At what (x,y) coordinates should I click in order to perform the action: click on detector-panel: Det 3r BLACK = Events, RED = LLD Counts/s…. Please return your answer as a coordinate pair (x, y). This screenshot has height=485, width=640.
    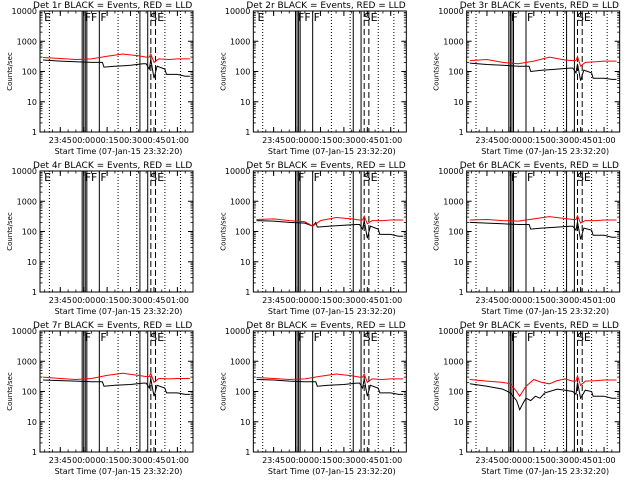
    Looking at the image, I should click on (527, 78).